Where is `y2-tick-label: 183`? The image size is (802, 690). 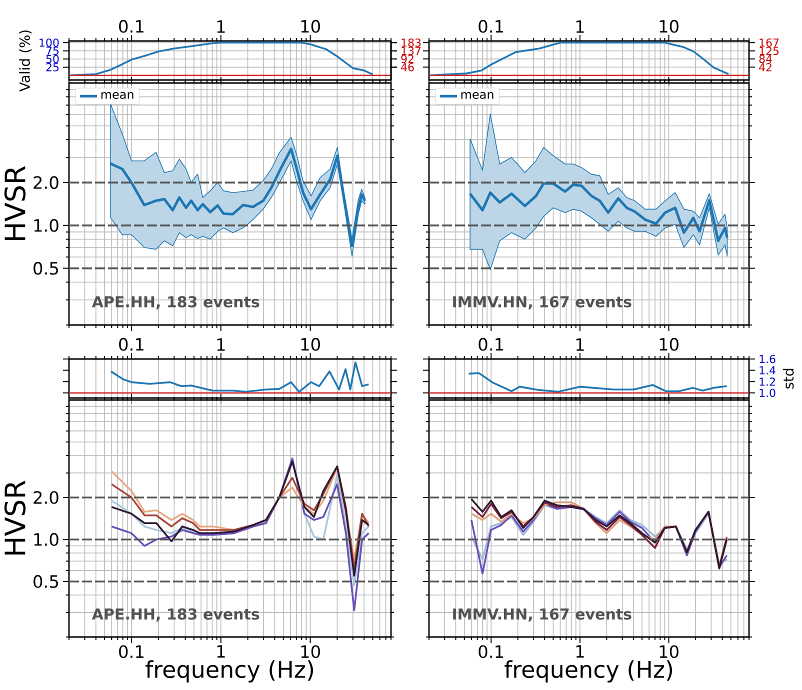
y2-tick-label: 183 is located at coordinates (411, 42).